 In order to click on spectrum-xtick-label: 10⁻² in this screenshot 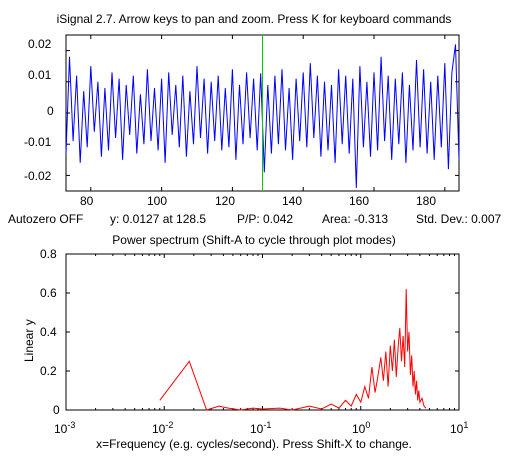, I will do `click(163, 428)`.